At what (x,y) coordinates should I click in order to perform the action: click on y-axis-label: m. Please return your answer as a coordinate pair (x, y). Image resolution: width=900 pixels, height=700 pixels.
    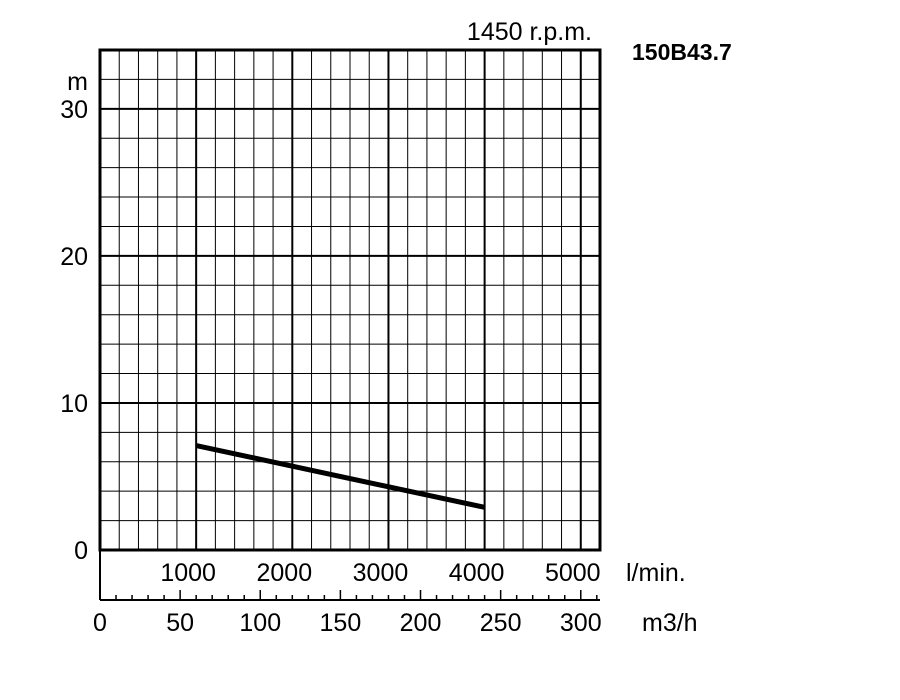
    Looking at the image, I should click on (77, 82).